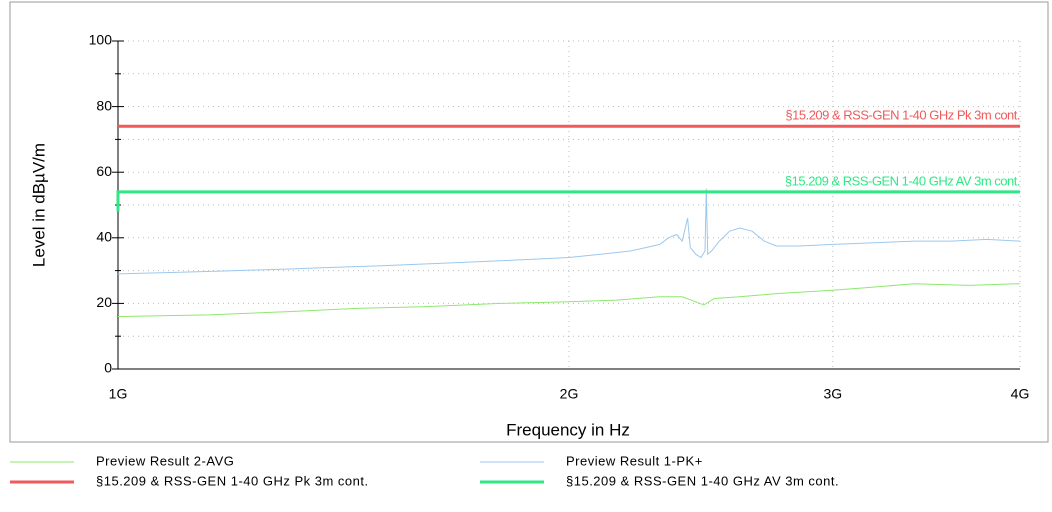  I want to click on y-tick-label: 100, so click(101, 40).